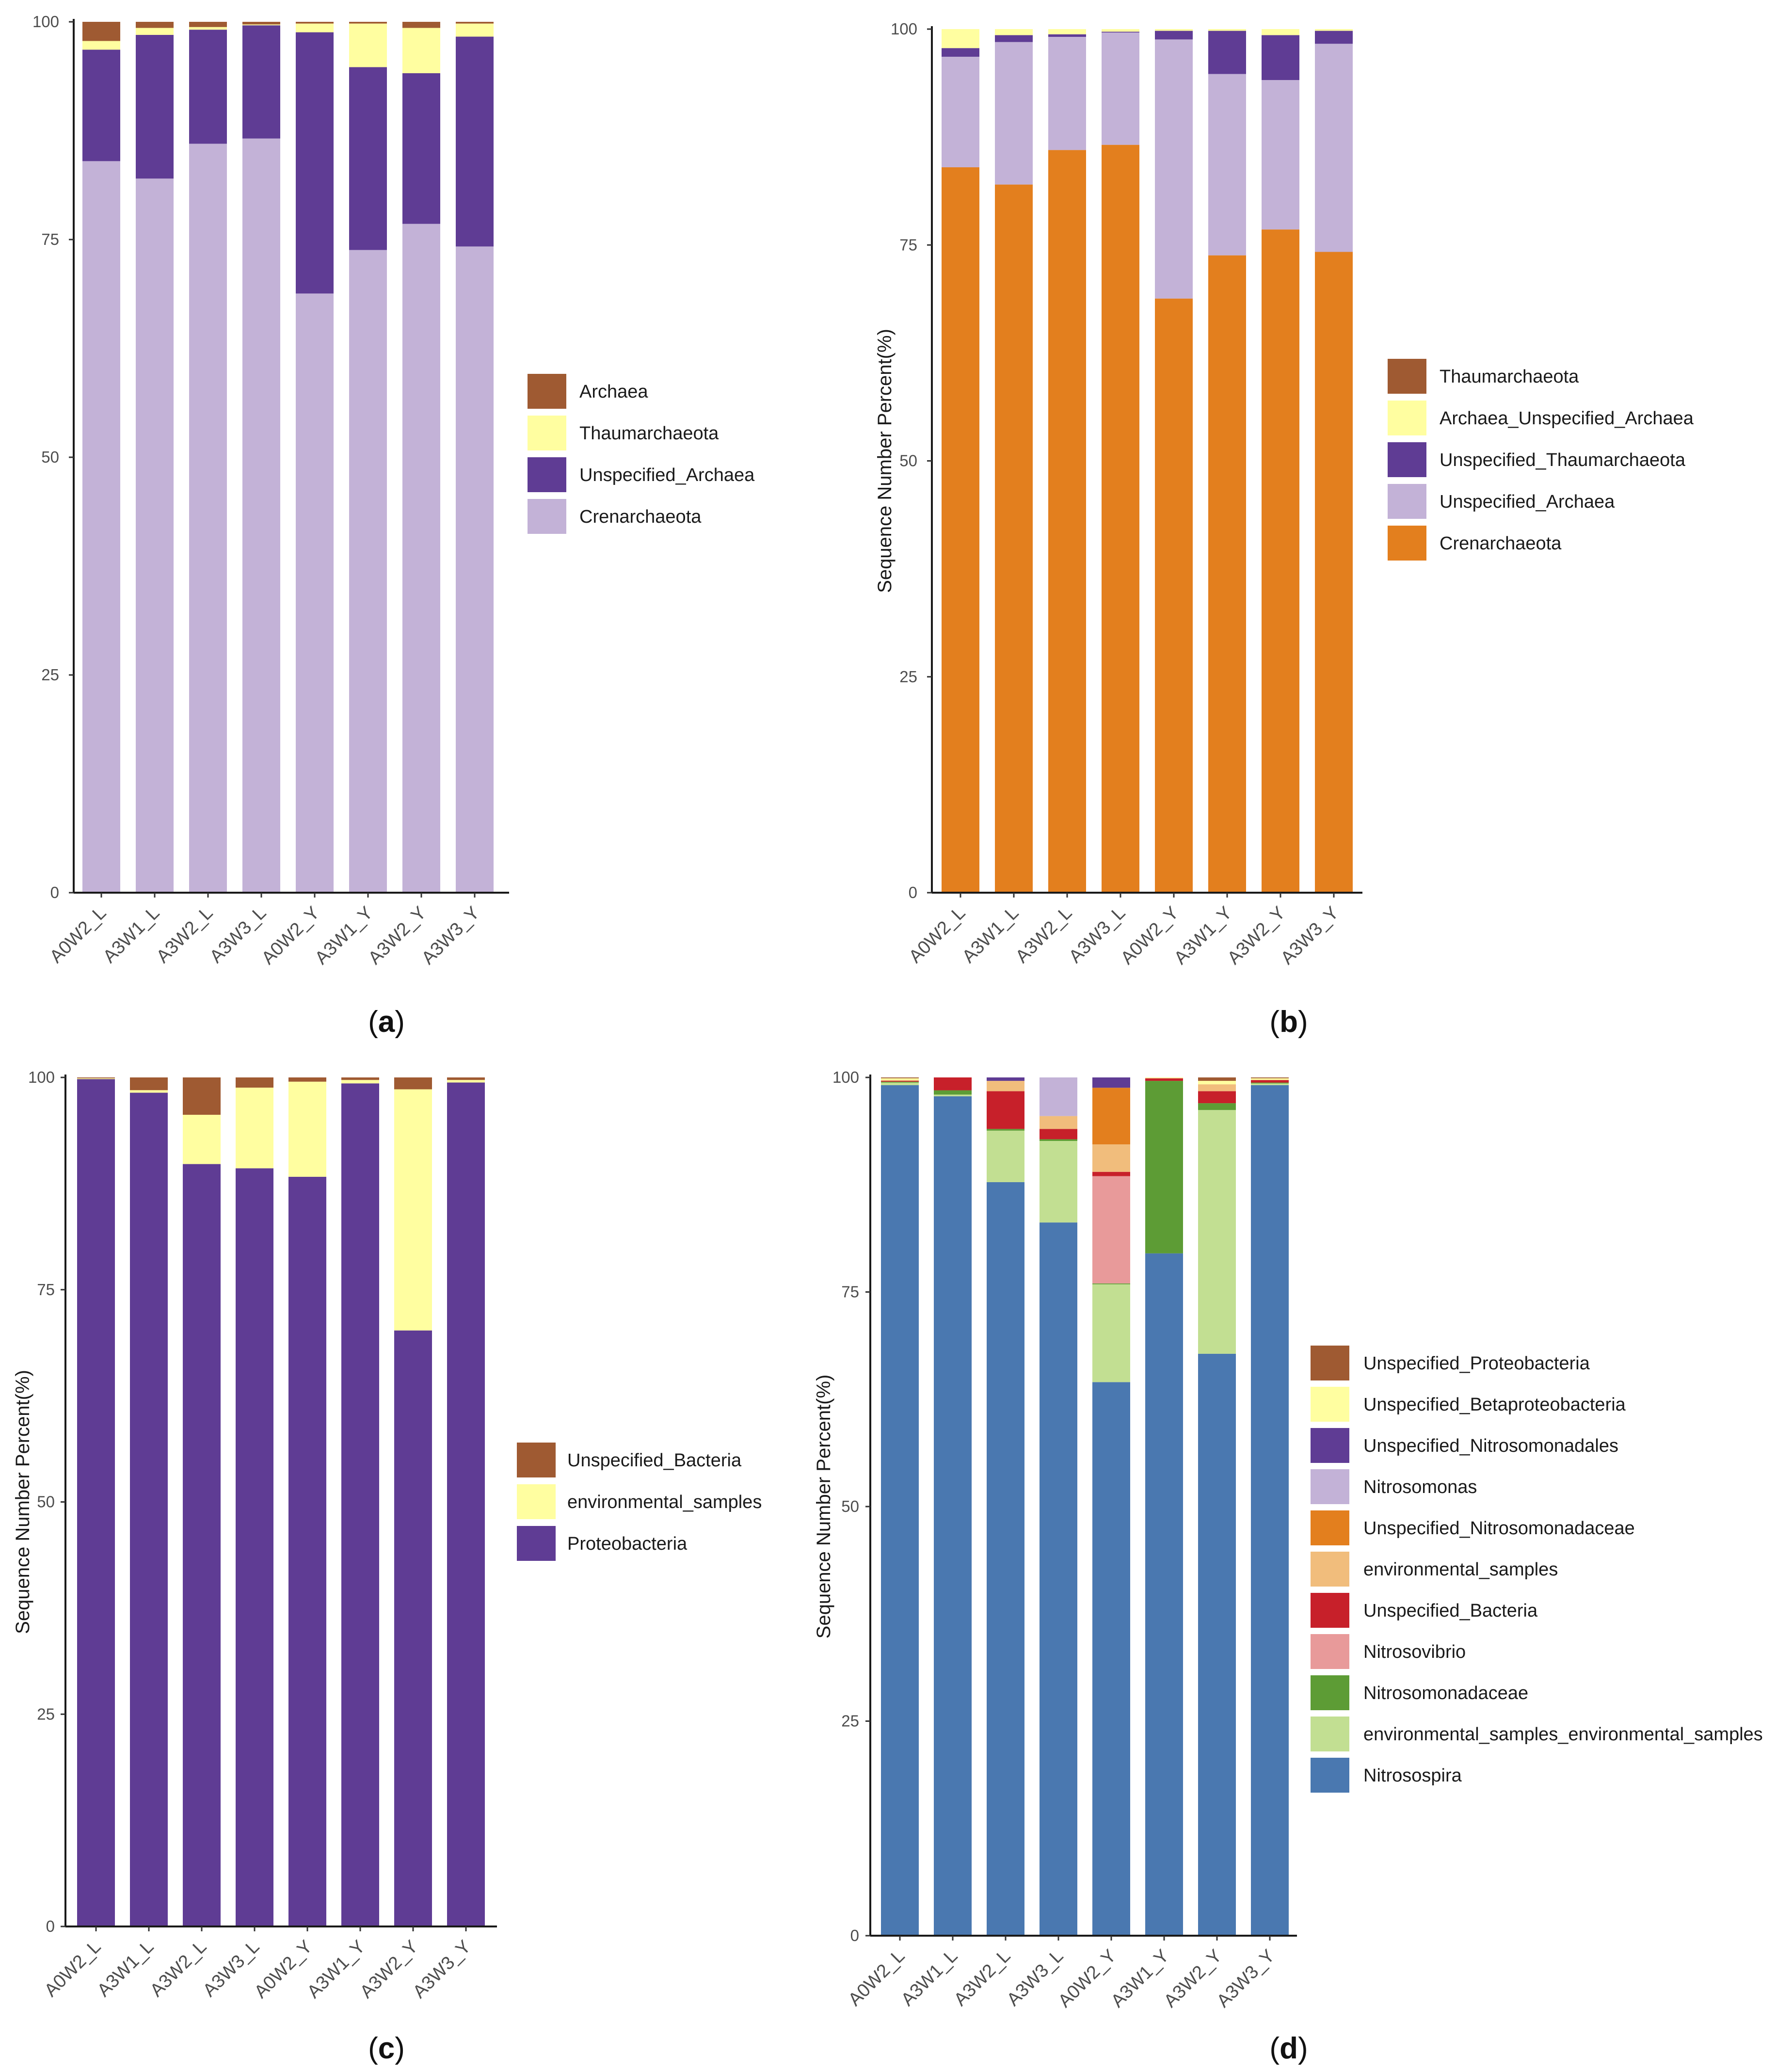  What do you see at coordinates (1217, 1645) in the screenshot?
I see `bar-d-A3W2_Y-Nitrosospira` at bounding box center [1217, 1645].